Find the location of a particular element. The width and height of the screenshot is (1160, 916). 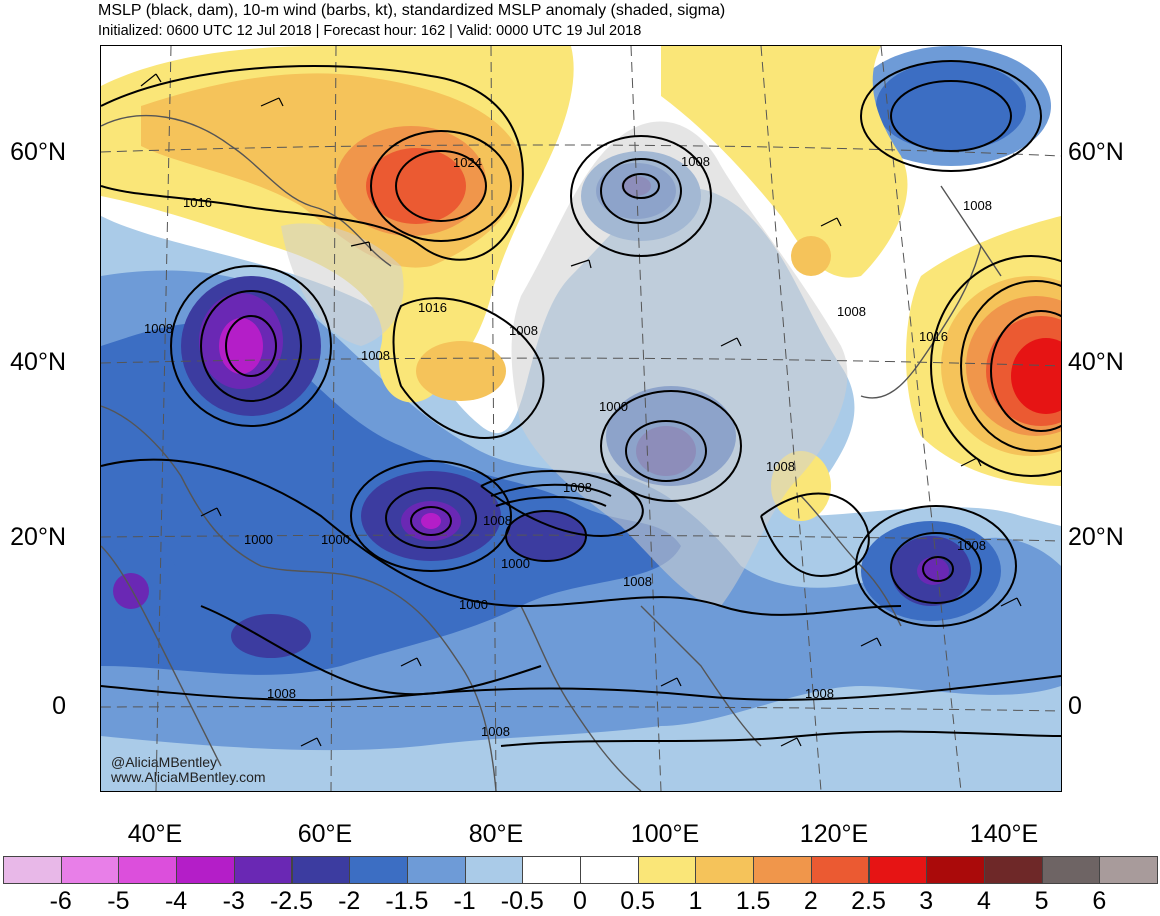

colorbar-label: -2.5 is located at coordinates (291, 901).